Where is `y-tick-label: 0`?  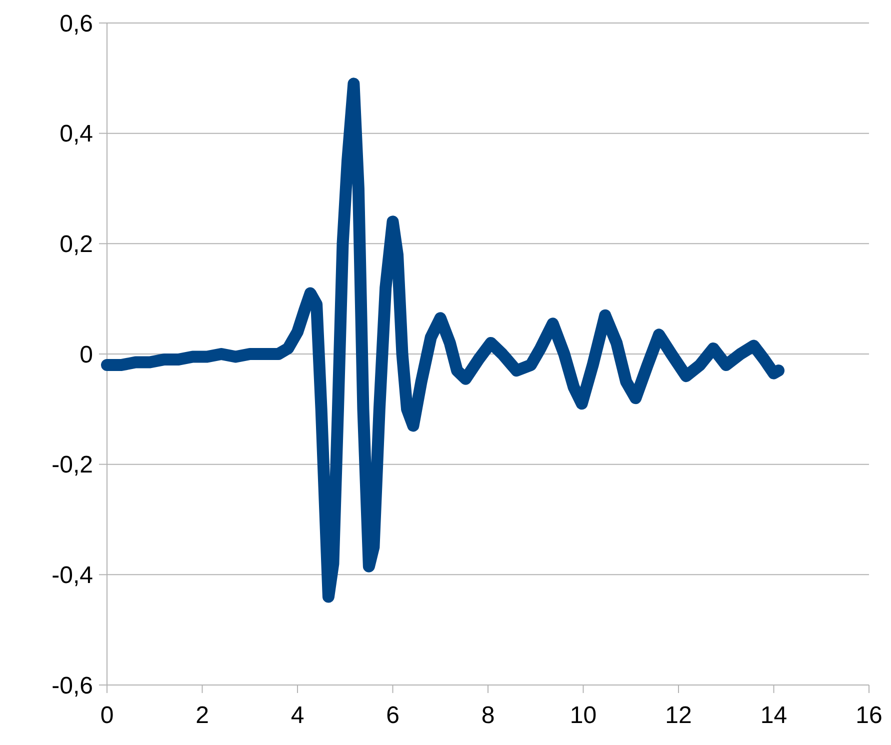 y-tick-label: 0 is located at coordinates (86, 354).